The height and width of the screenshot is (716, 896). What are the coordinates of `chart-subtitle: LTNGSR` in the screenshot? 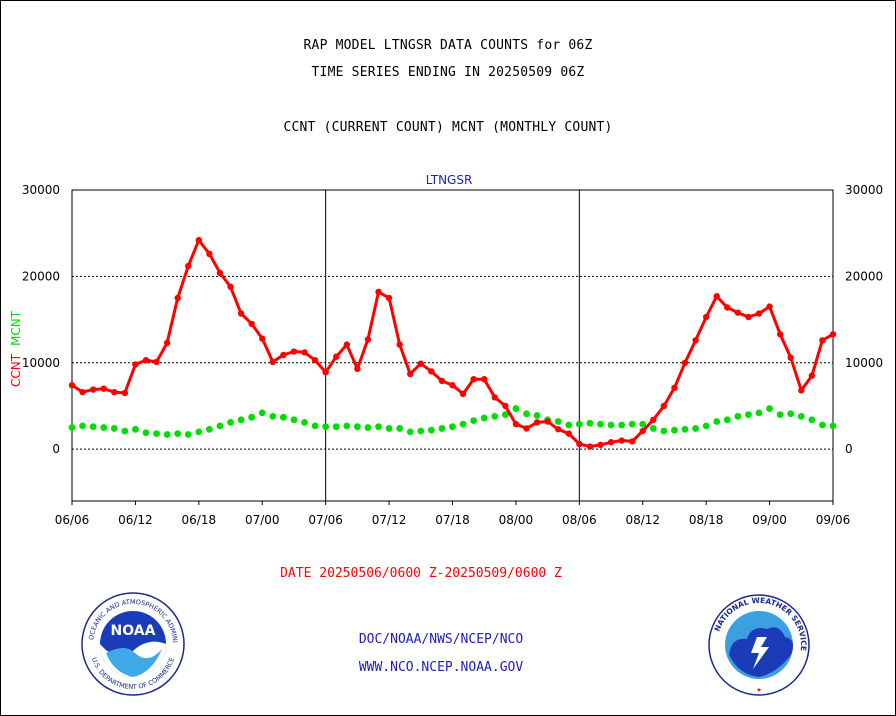 It's located at (449, 180).